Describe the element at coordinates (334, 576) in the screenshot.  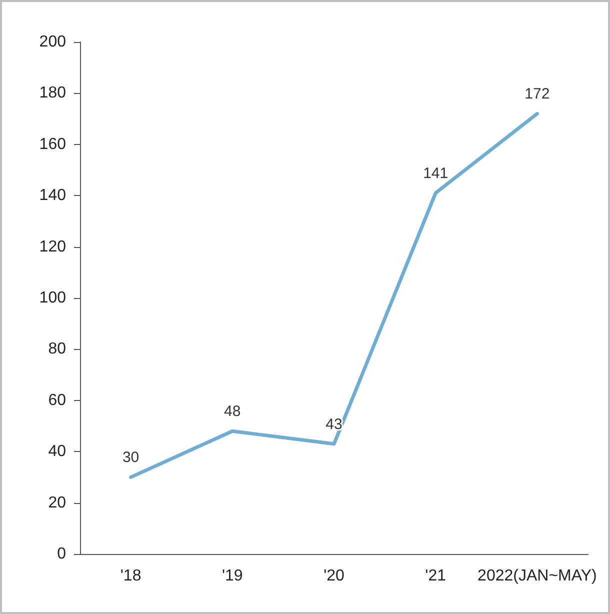
I see `x-tick-label: '20` at that location.